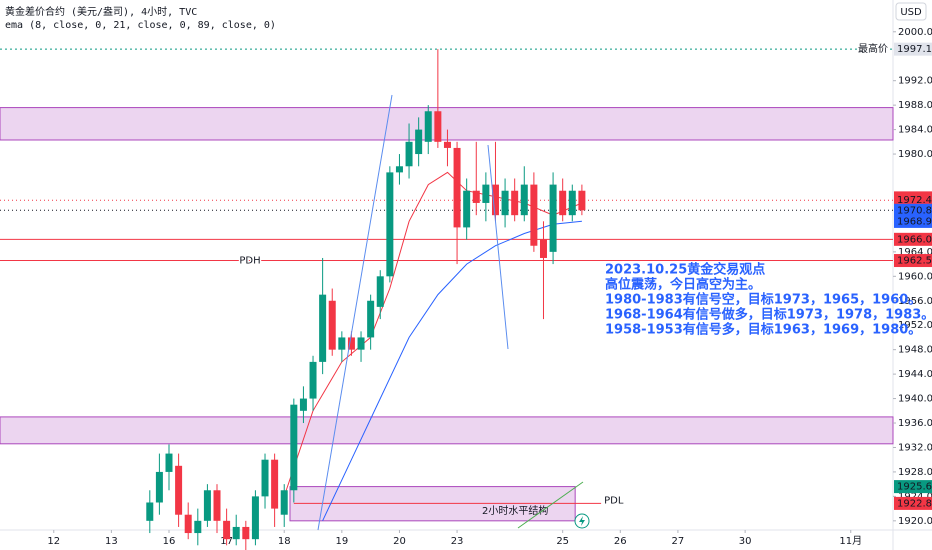 The height and width of the screenshot is (550, 932). What do you see at coordinates (915, 105) in the screenshot?
I see `y-tick-label: 1988.00` at bounding box center [915, 105].